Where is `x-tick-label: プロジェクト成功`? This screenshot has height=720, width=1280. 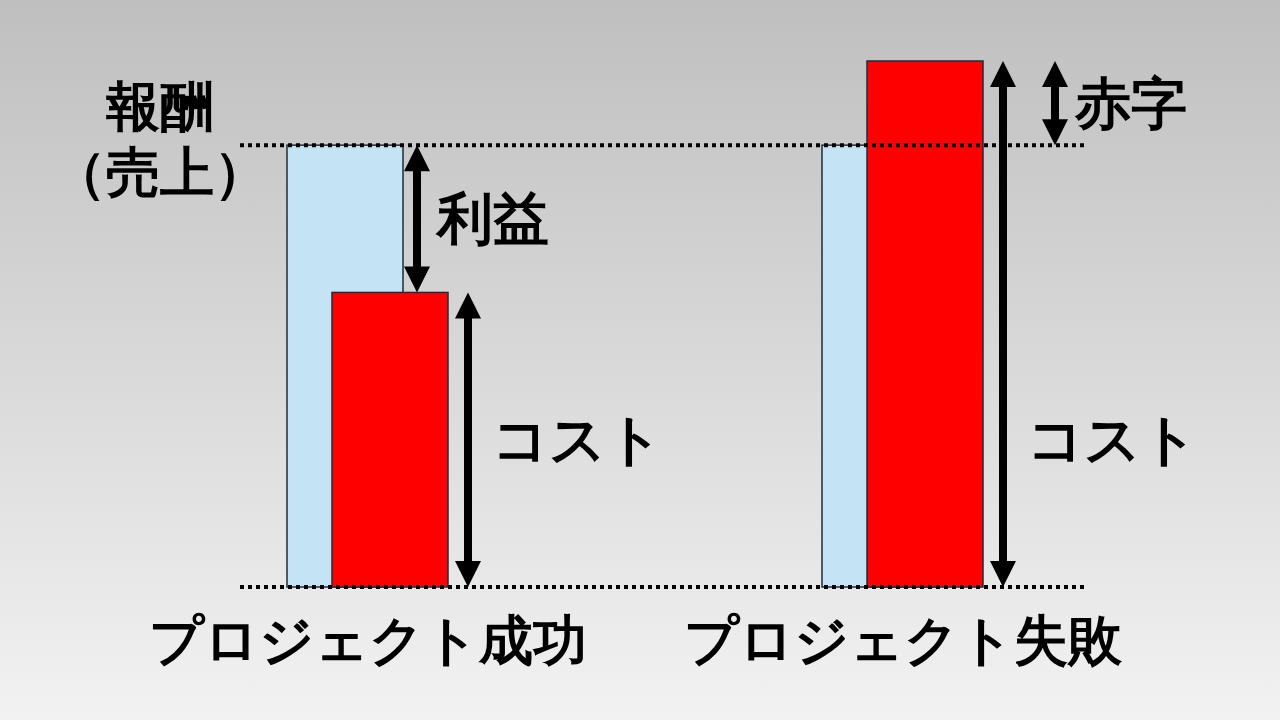 x-tick-label: プロジェクト成功 is located at coordinates (367, 640).